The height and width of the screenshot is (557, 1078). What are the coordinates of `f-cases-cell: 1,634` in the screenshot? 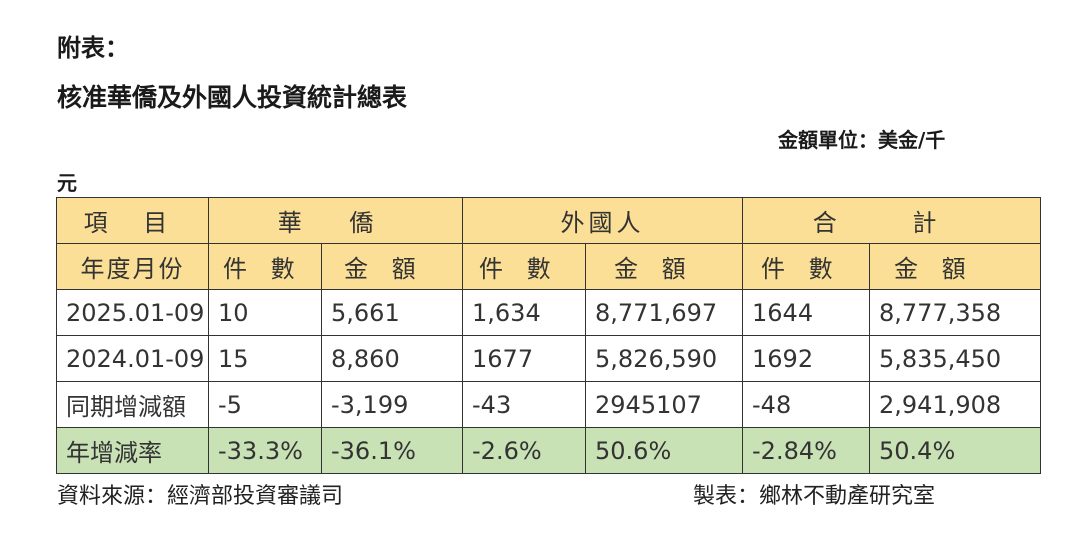 It's located at (524, 312).